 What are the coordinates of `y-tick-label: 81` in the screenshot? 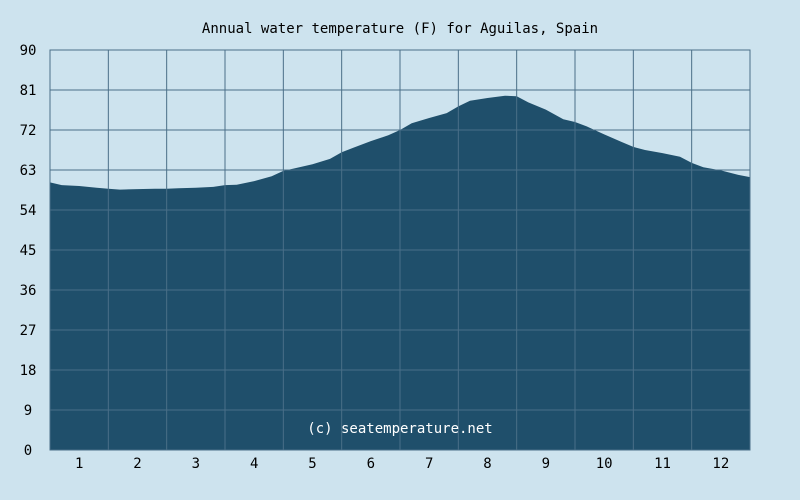 It's located at (28, 91).